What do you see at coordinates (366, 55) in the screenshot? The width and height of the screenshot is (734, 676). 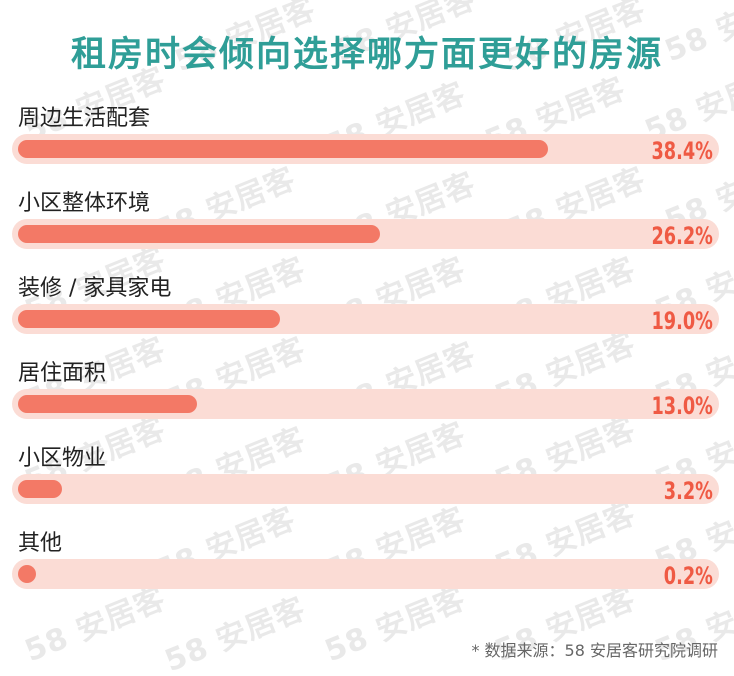 I see `chart-title: 租房时会倾向选择哪方面更好的房源` at bounding box center [366, 55].